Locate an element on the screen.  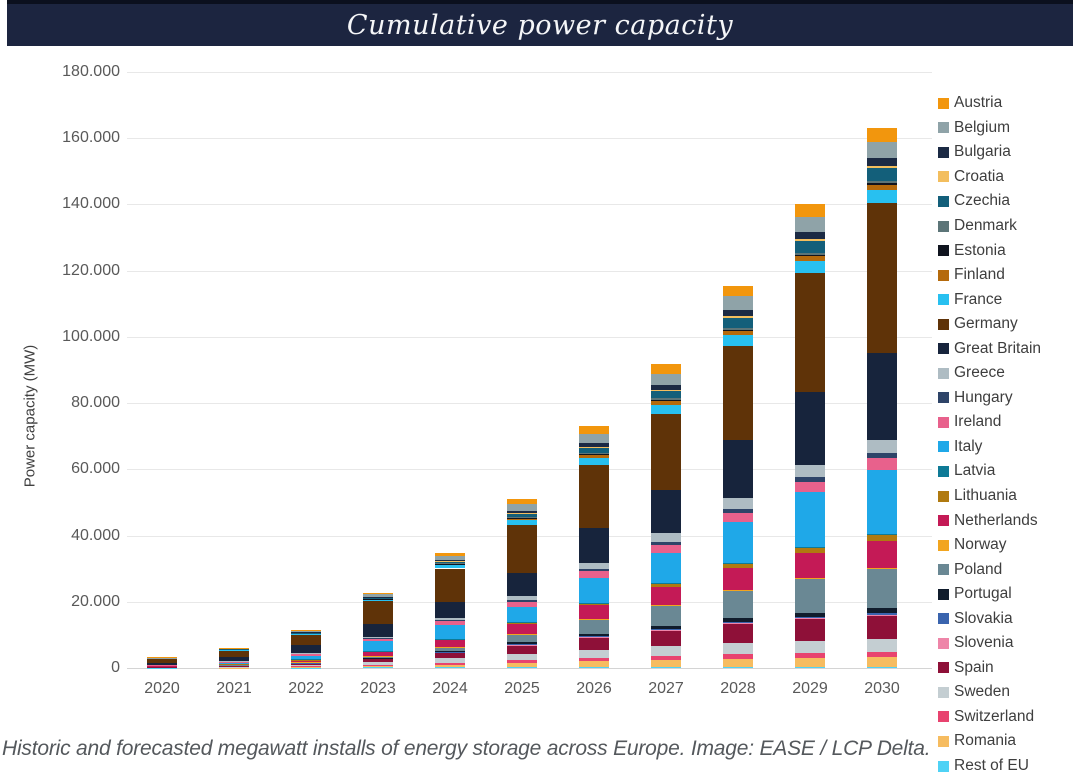
bar-segment-france-2024 is located at coordinates (450, 566).